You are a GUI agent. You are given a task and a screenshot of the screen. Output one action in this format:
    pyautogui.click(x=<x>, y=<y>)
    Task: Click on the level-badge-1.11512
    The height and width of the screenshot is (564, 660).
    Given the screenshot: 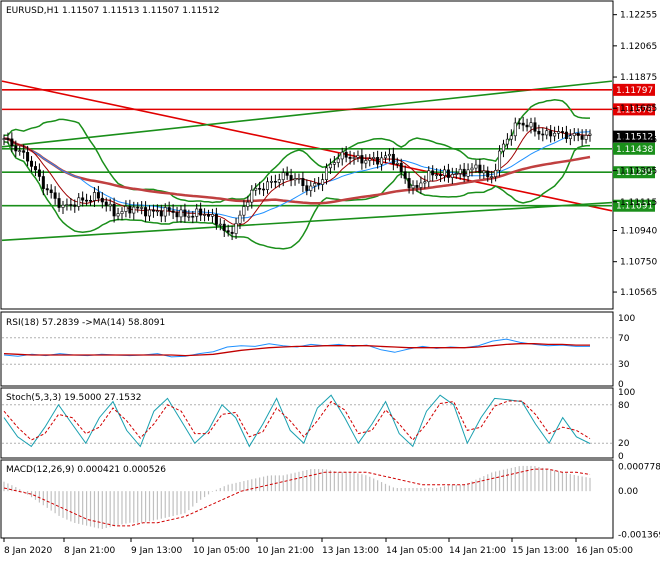 What is the action you would take?
    pyautogui.click(x=634, y=136)
    